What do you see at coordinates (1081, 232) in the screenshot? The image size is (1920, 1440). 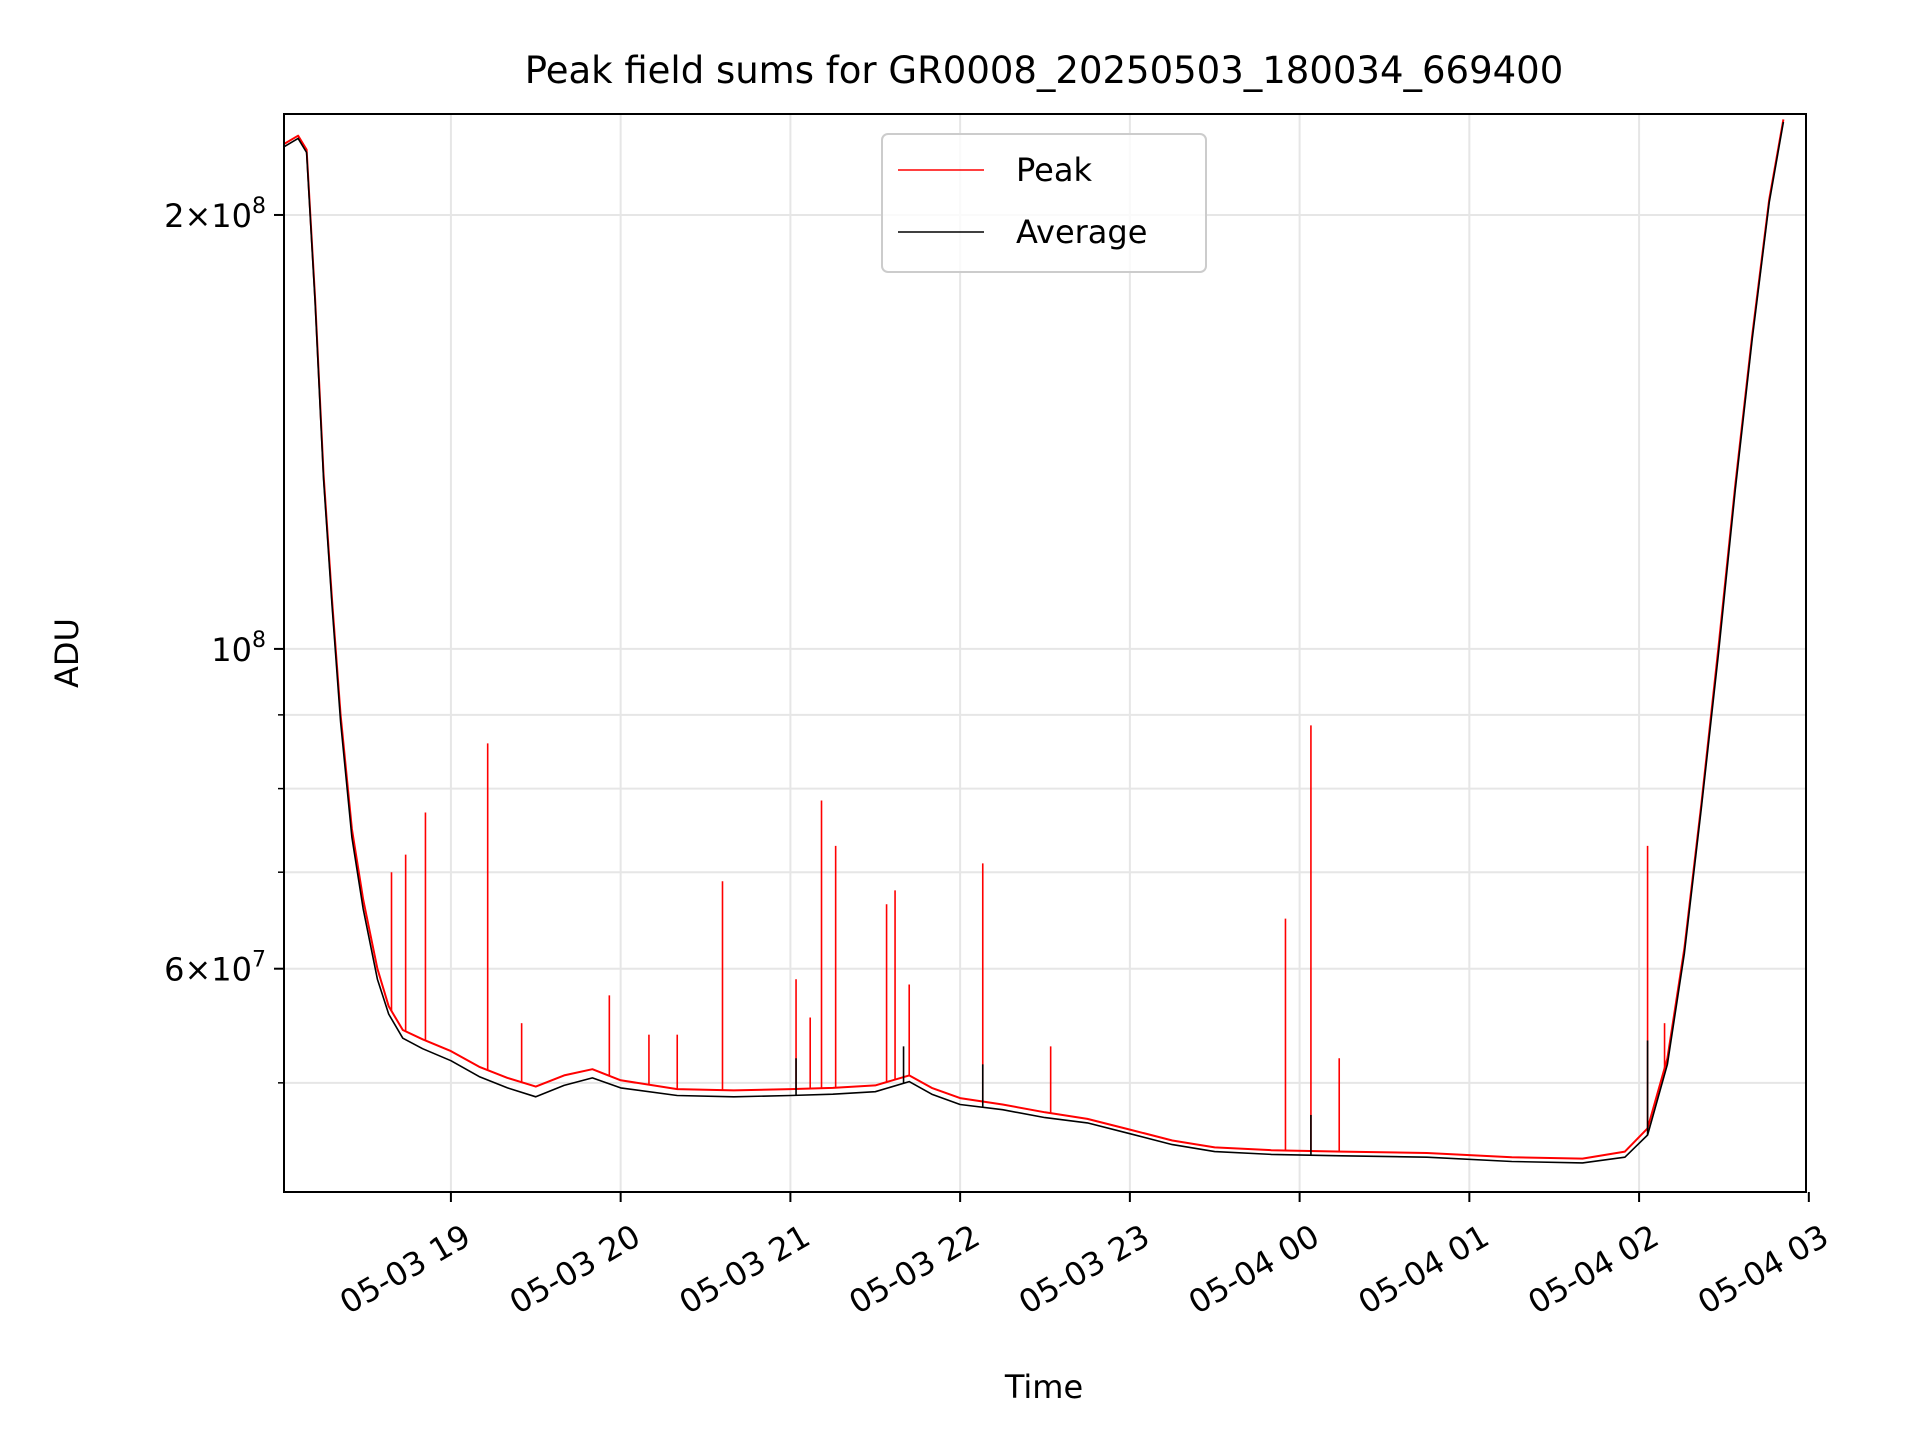 I see `legend-average-label: Average` at bounding box center [1081, 232].